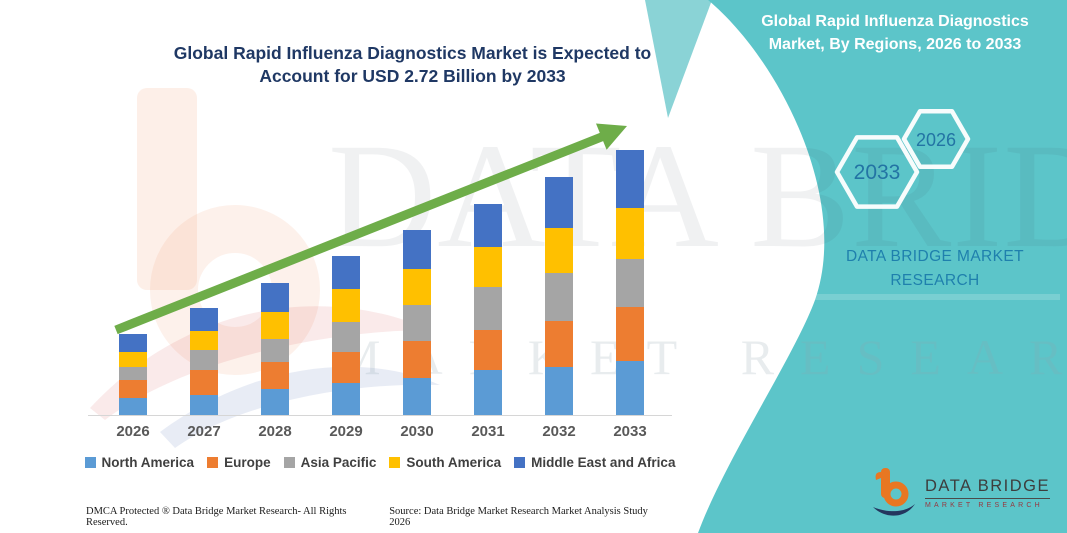 This screenshot has height=533, width=1067. Describe the element at coordinates (417, 431) in the screenshot. I see `x-axis-label-2030: 2030` at that location.